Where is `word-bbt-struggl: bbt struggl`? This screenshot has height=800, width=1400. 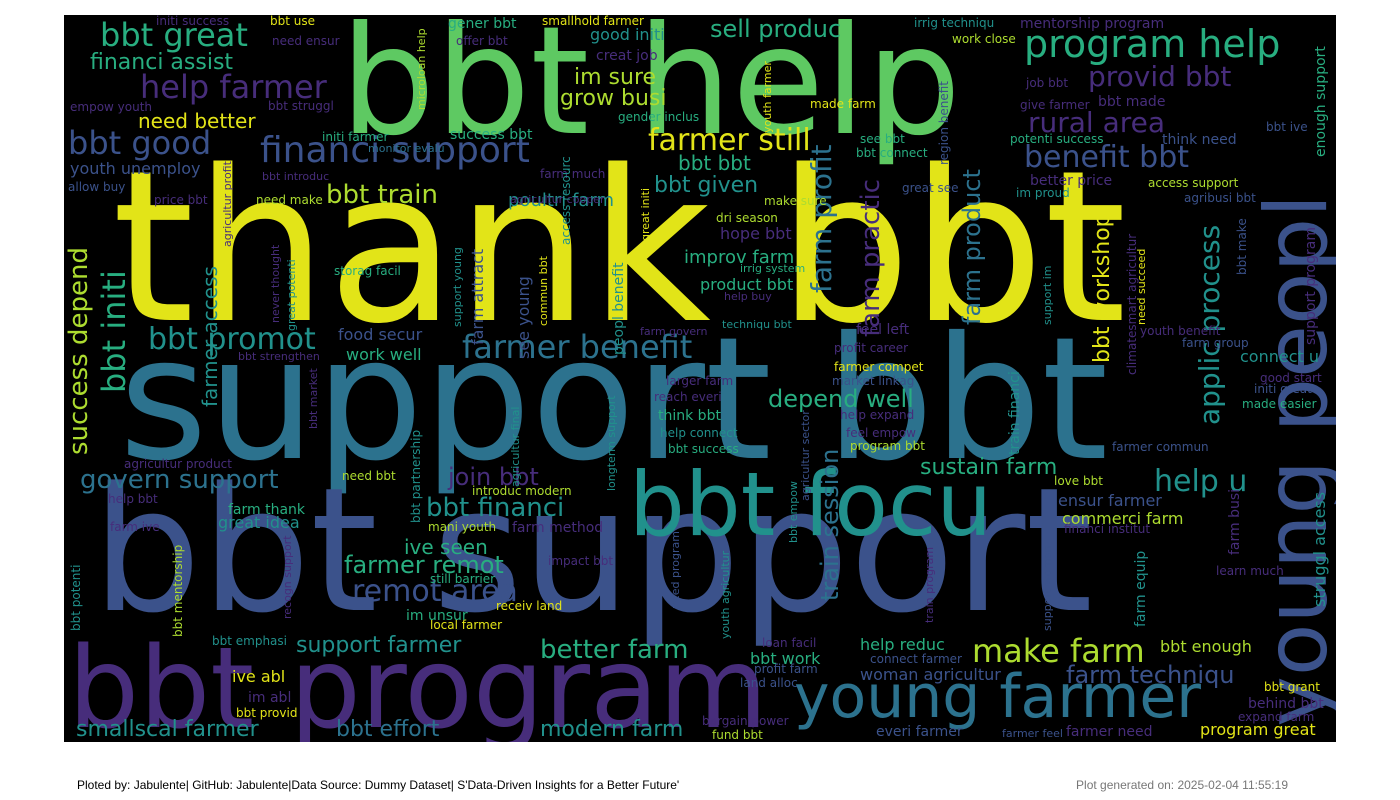 word-bbt-struggl: bbt struggl is located at coordinates (301, 106).